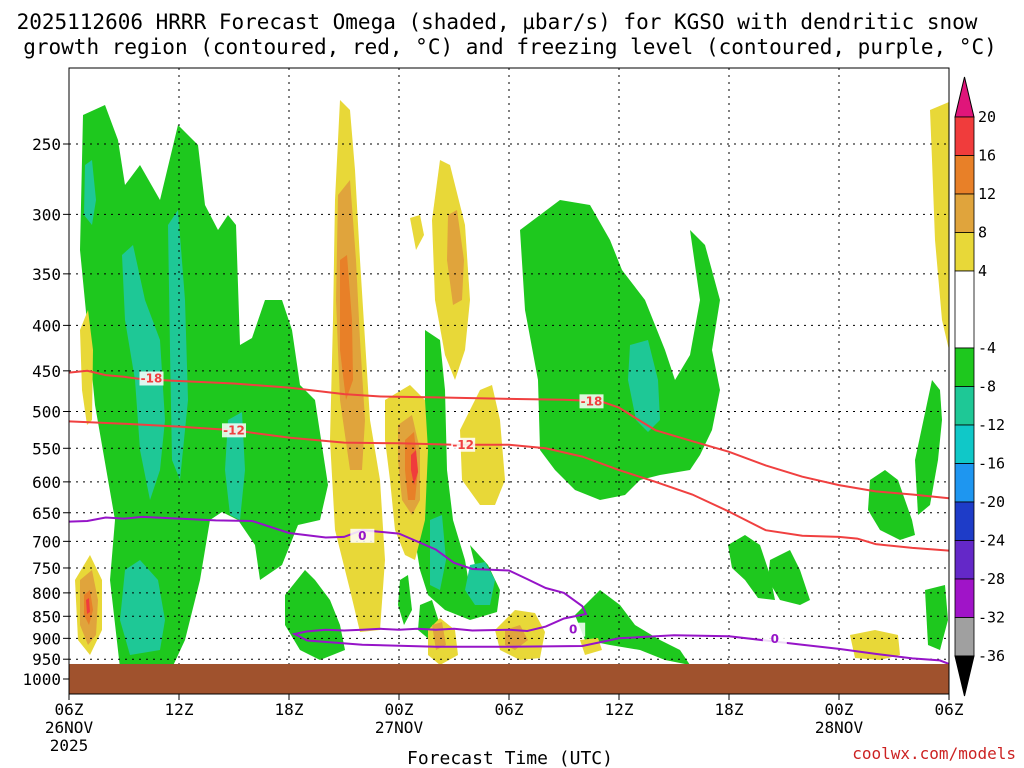 Image resolution: width=1024 pixels, height=768 pixels. I want to click on ground-surface, so click(509, 678).